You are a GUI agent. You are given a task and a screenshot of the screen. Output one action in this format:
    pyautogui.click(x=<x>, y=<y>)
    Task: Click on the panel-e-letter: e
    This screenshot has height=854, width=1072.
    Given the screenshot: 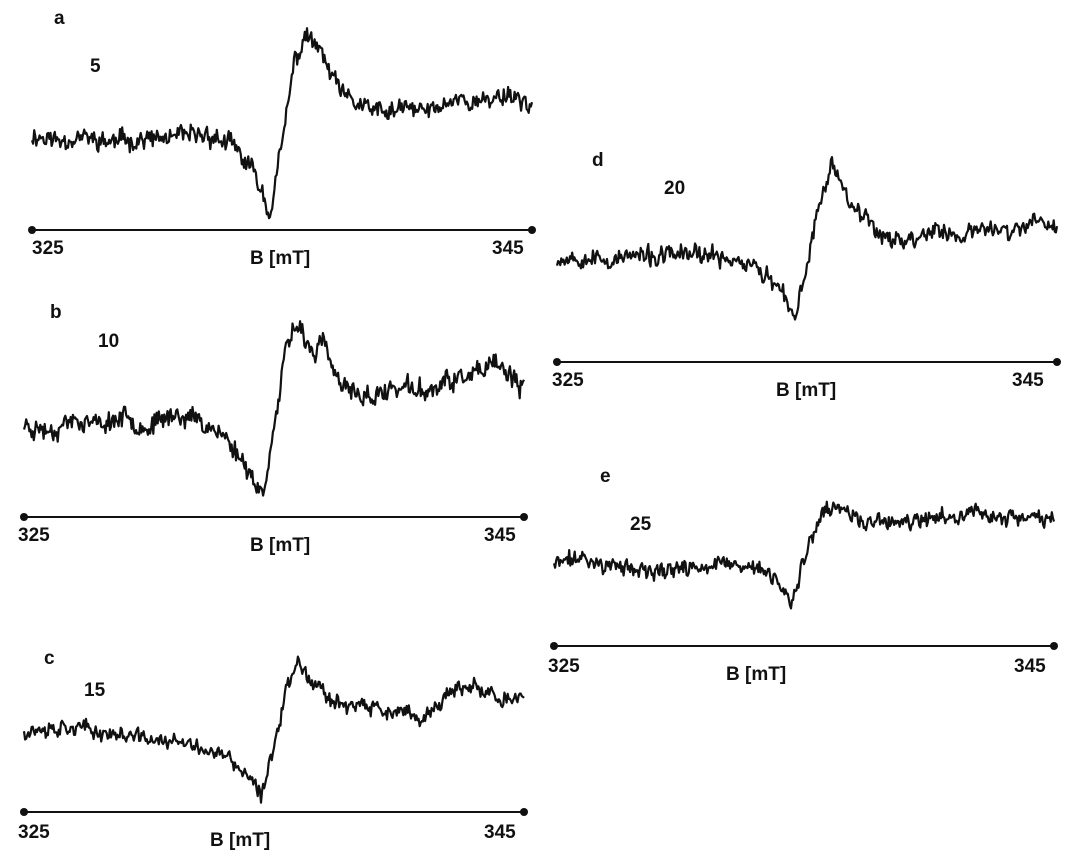 What is the action you would take?
    pyautogui.click(x=605, y=476)
    